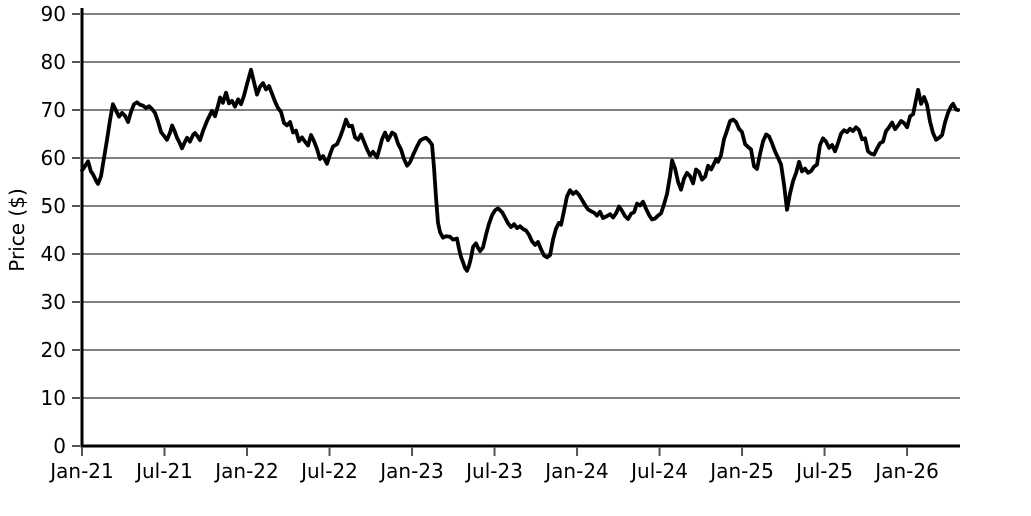 The width and height of the screenshot is (1031, 516). Describe the element at coordinates (81, 471) in the screenshot. I see `x-tick-label-Jan-21: Jan-21` at that location.